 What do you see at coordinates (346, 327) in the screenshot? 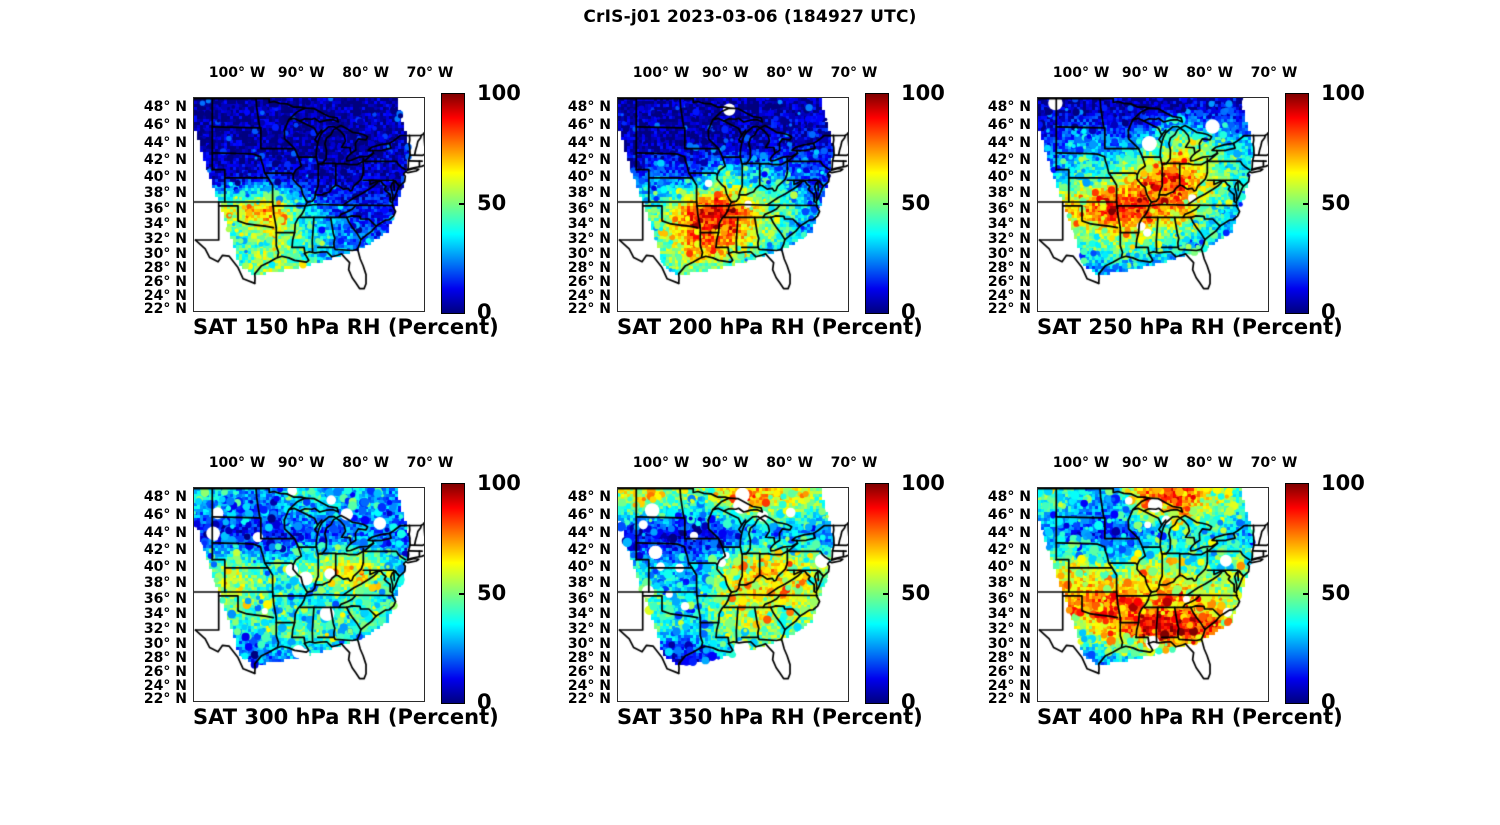
I see `panel-title: SAT 150 hPa RH (Percent)` at bounding box center [346, 327].